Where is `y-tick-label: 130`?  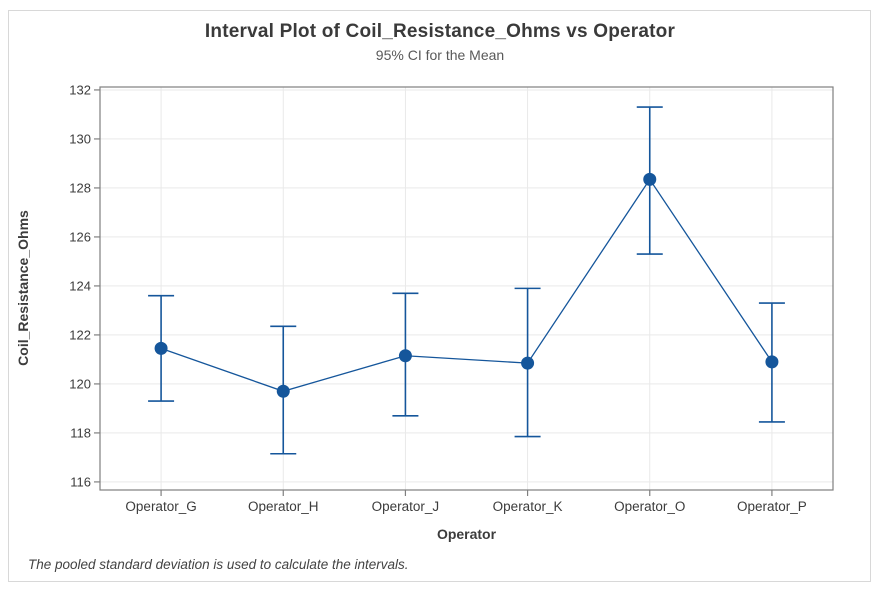 y-tick-label: 130 is located at coordinates (80, 138).